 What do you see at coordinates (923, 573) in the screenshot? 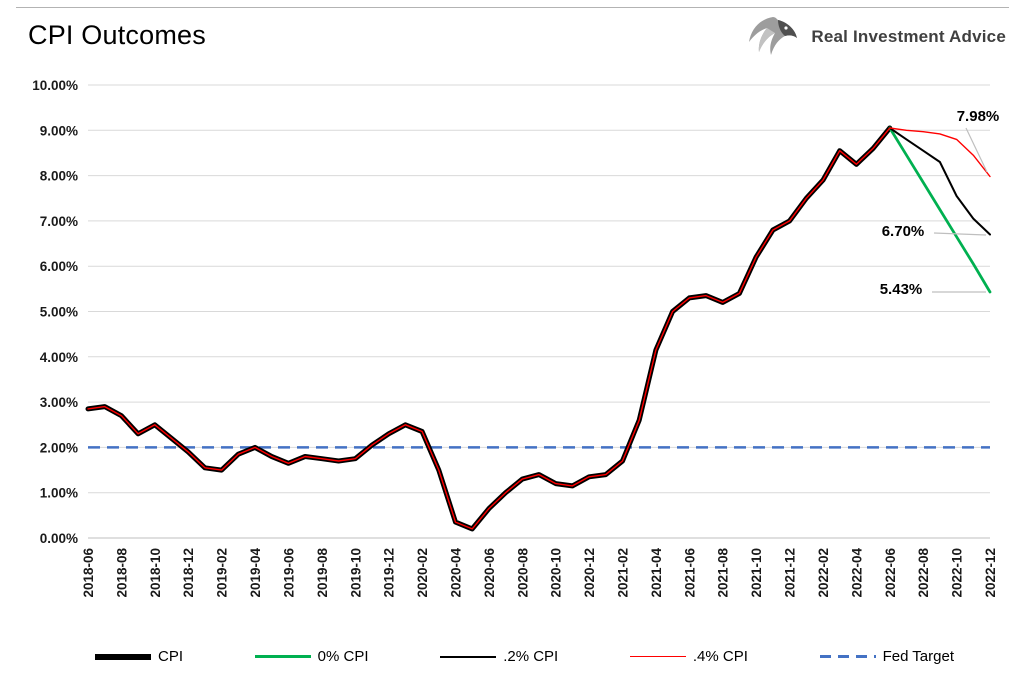
I see `x-tick-label: 2022-08` at bounding box center [923, 573].